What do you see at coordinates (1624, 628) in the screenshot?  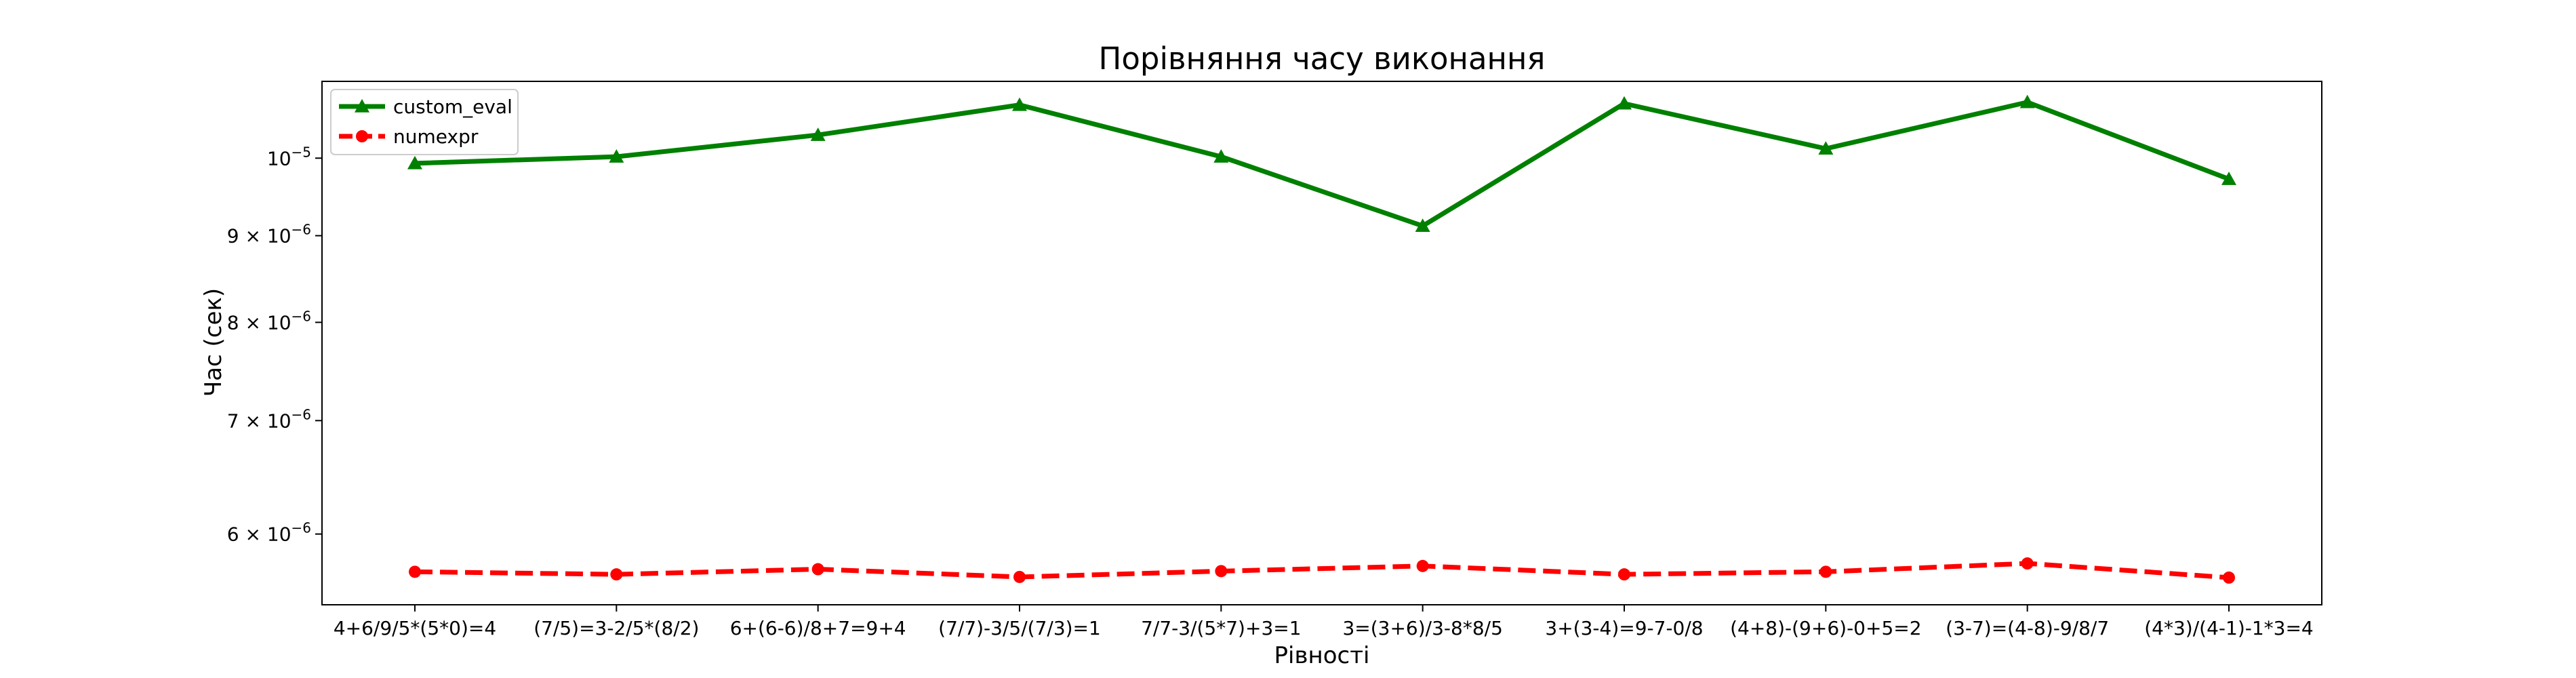 I see `x-tick-label: 3+(3-4)=9-7-0/8` at bounding box center [1624, 628].